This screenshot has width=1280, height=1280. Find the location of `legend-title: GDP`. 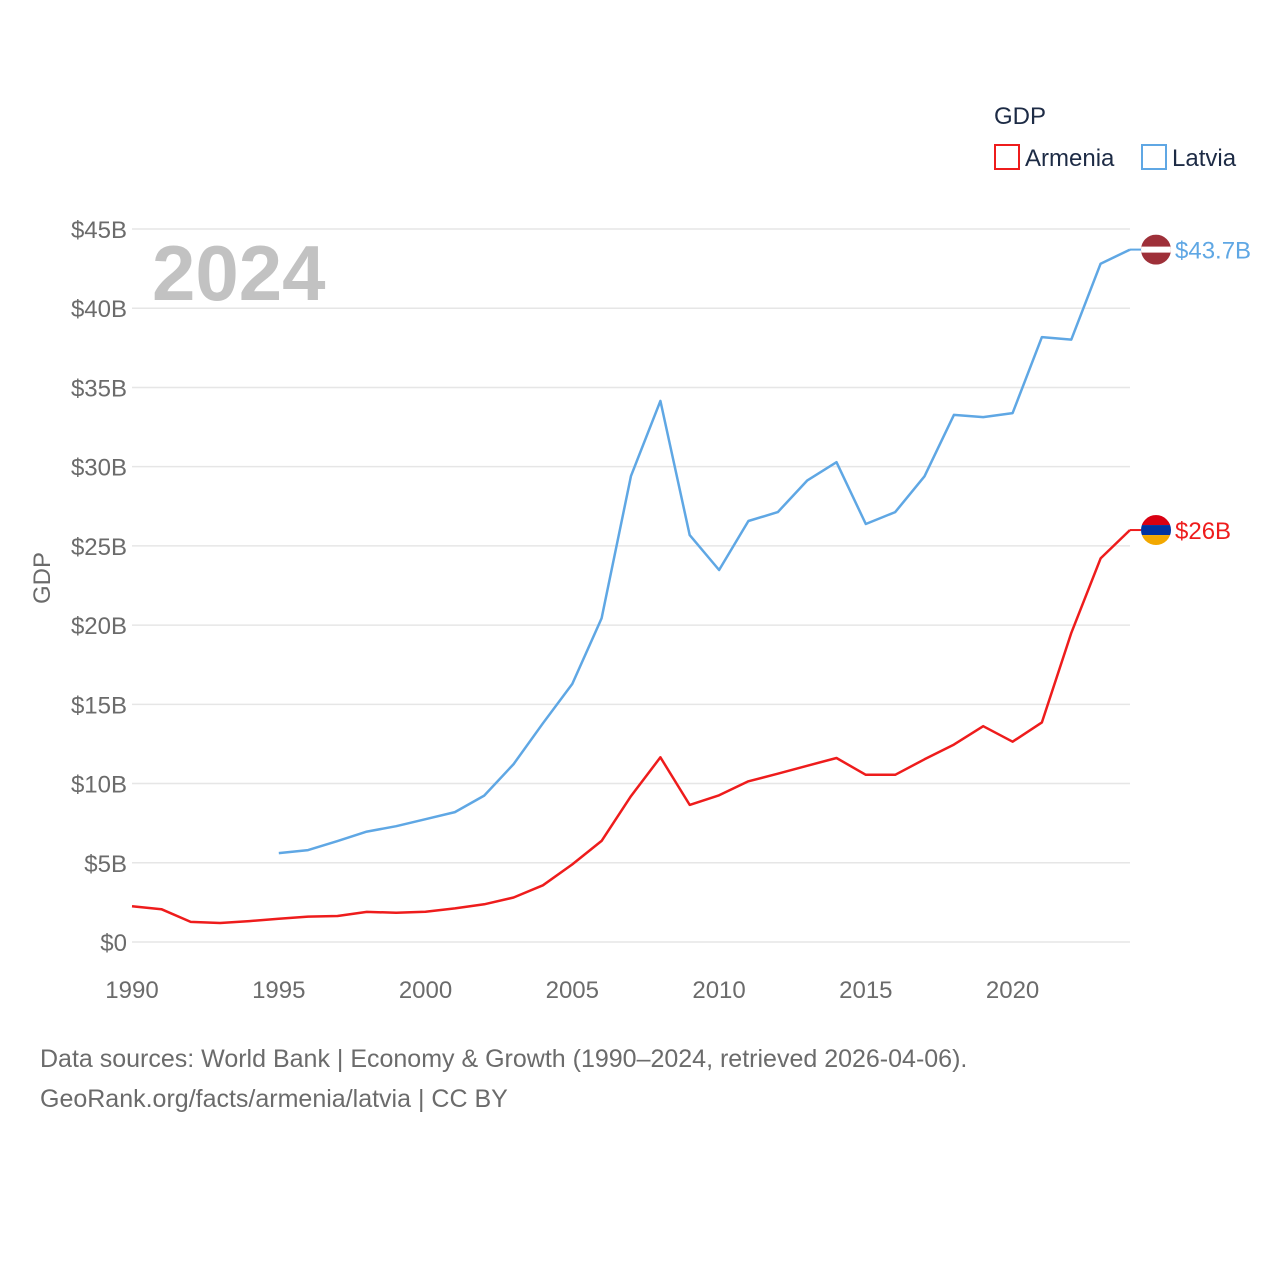

legend-title: GDP is located at coordinates (1020, 116).